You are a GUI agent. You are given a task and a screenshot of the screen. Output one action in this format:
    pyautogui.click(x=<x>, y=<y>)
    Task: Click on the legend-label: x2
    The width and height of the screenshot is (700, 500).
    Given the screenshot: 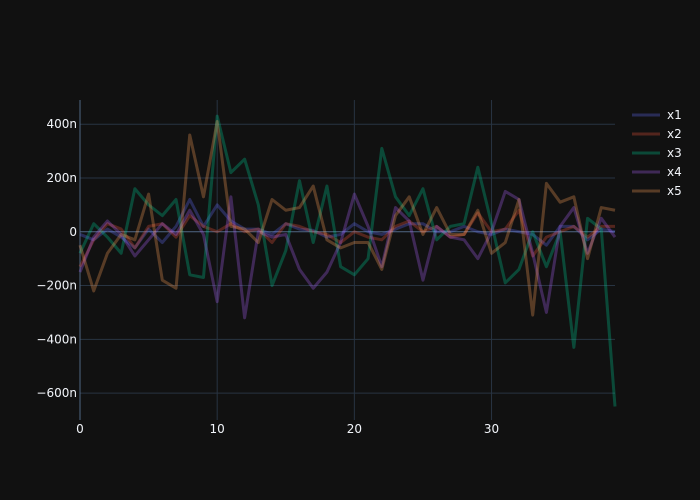 What is the action you would take?
    pyautogui.click(x=674, y=134)
    